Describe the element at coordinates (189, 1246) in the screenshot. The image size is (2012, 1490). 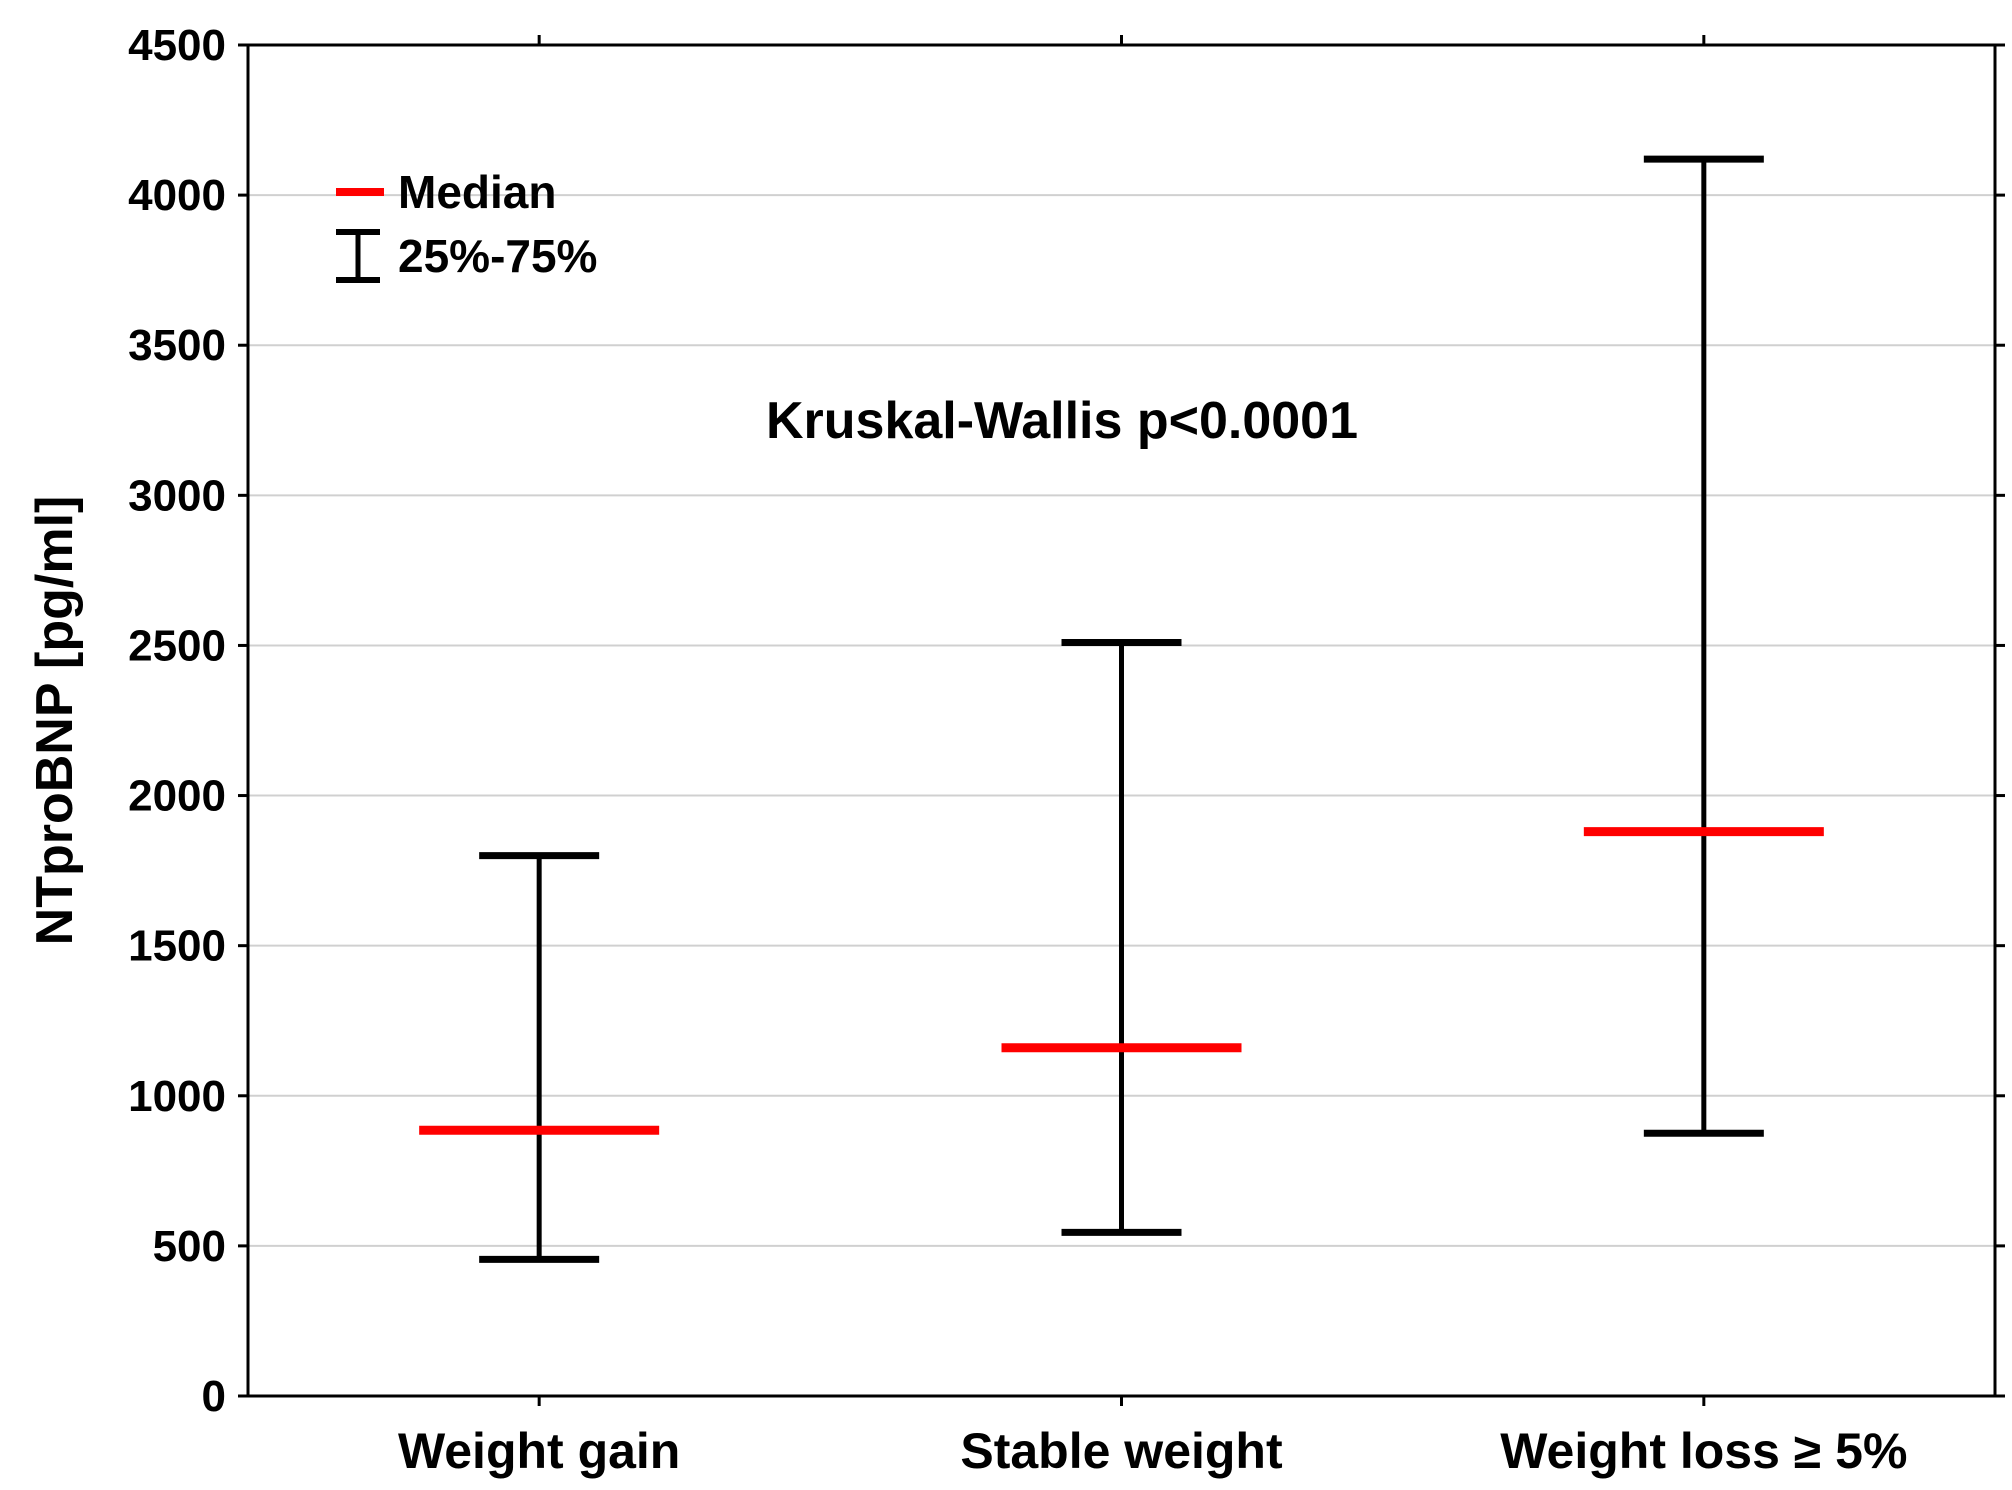
I see `y-tick-label: 500` at that location.